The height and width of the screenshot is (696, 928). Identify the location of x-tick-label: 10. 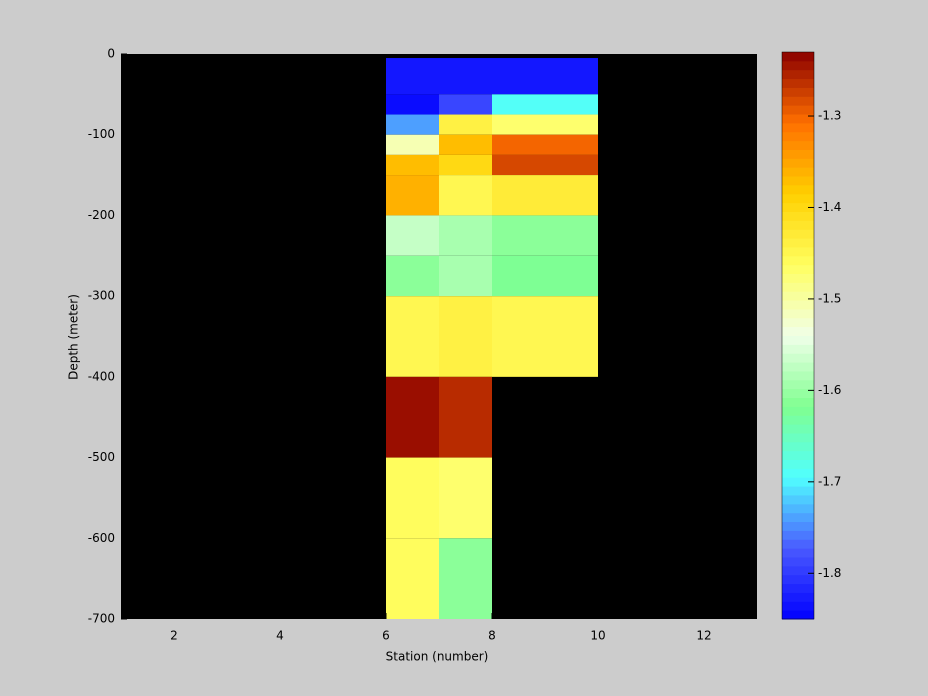
(597, 636).